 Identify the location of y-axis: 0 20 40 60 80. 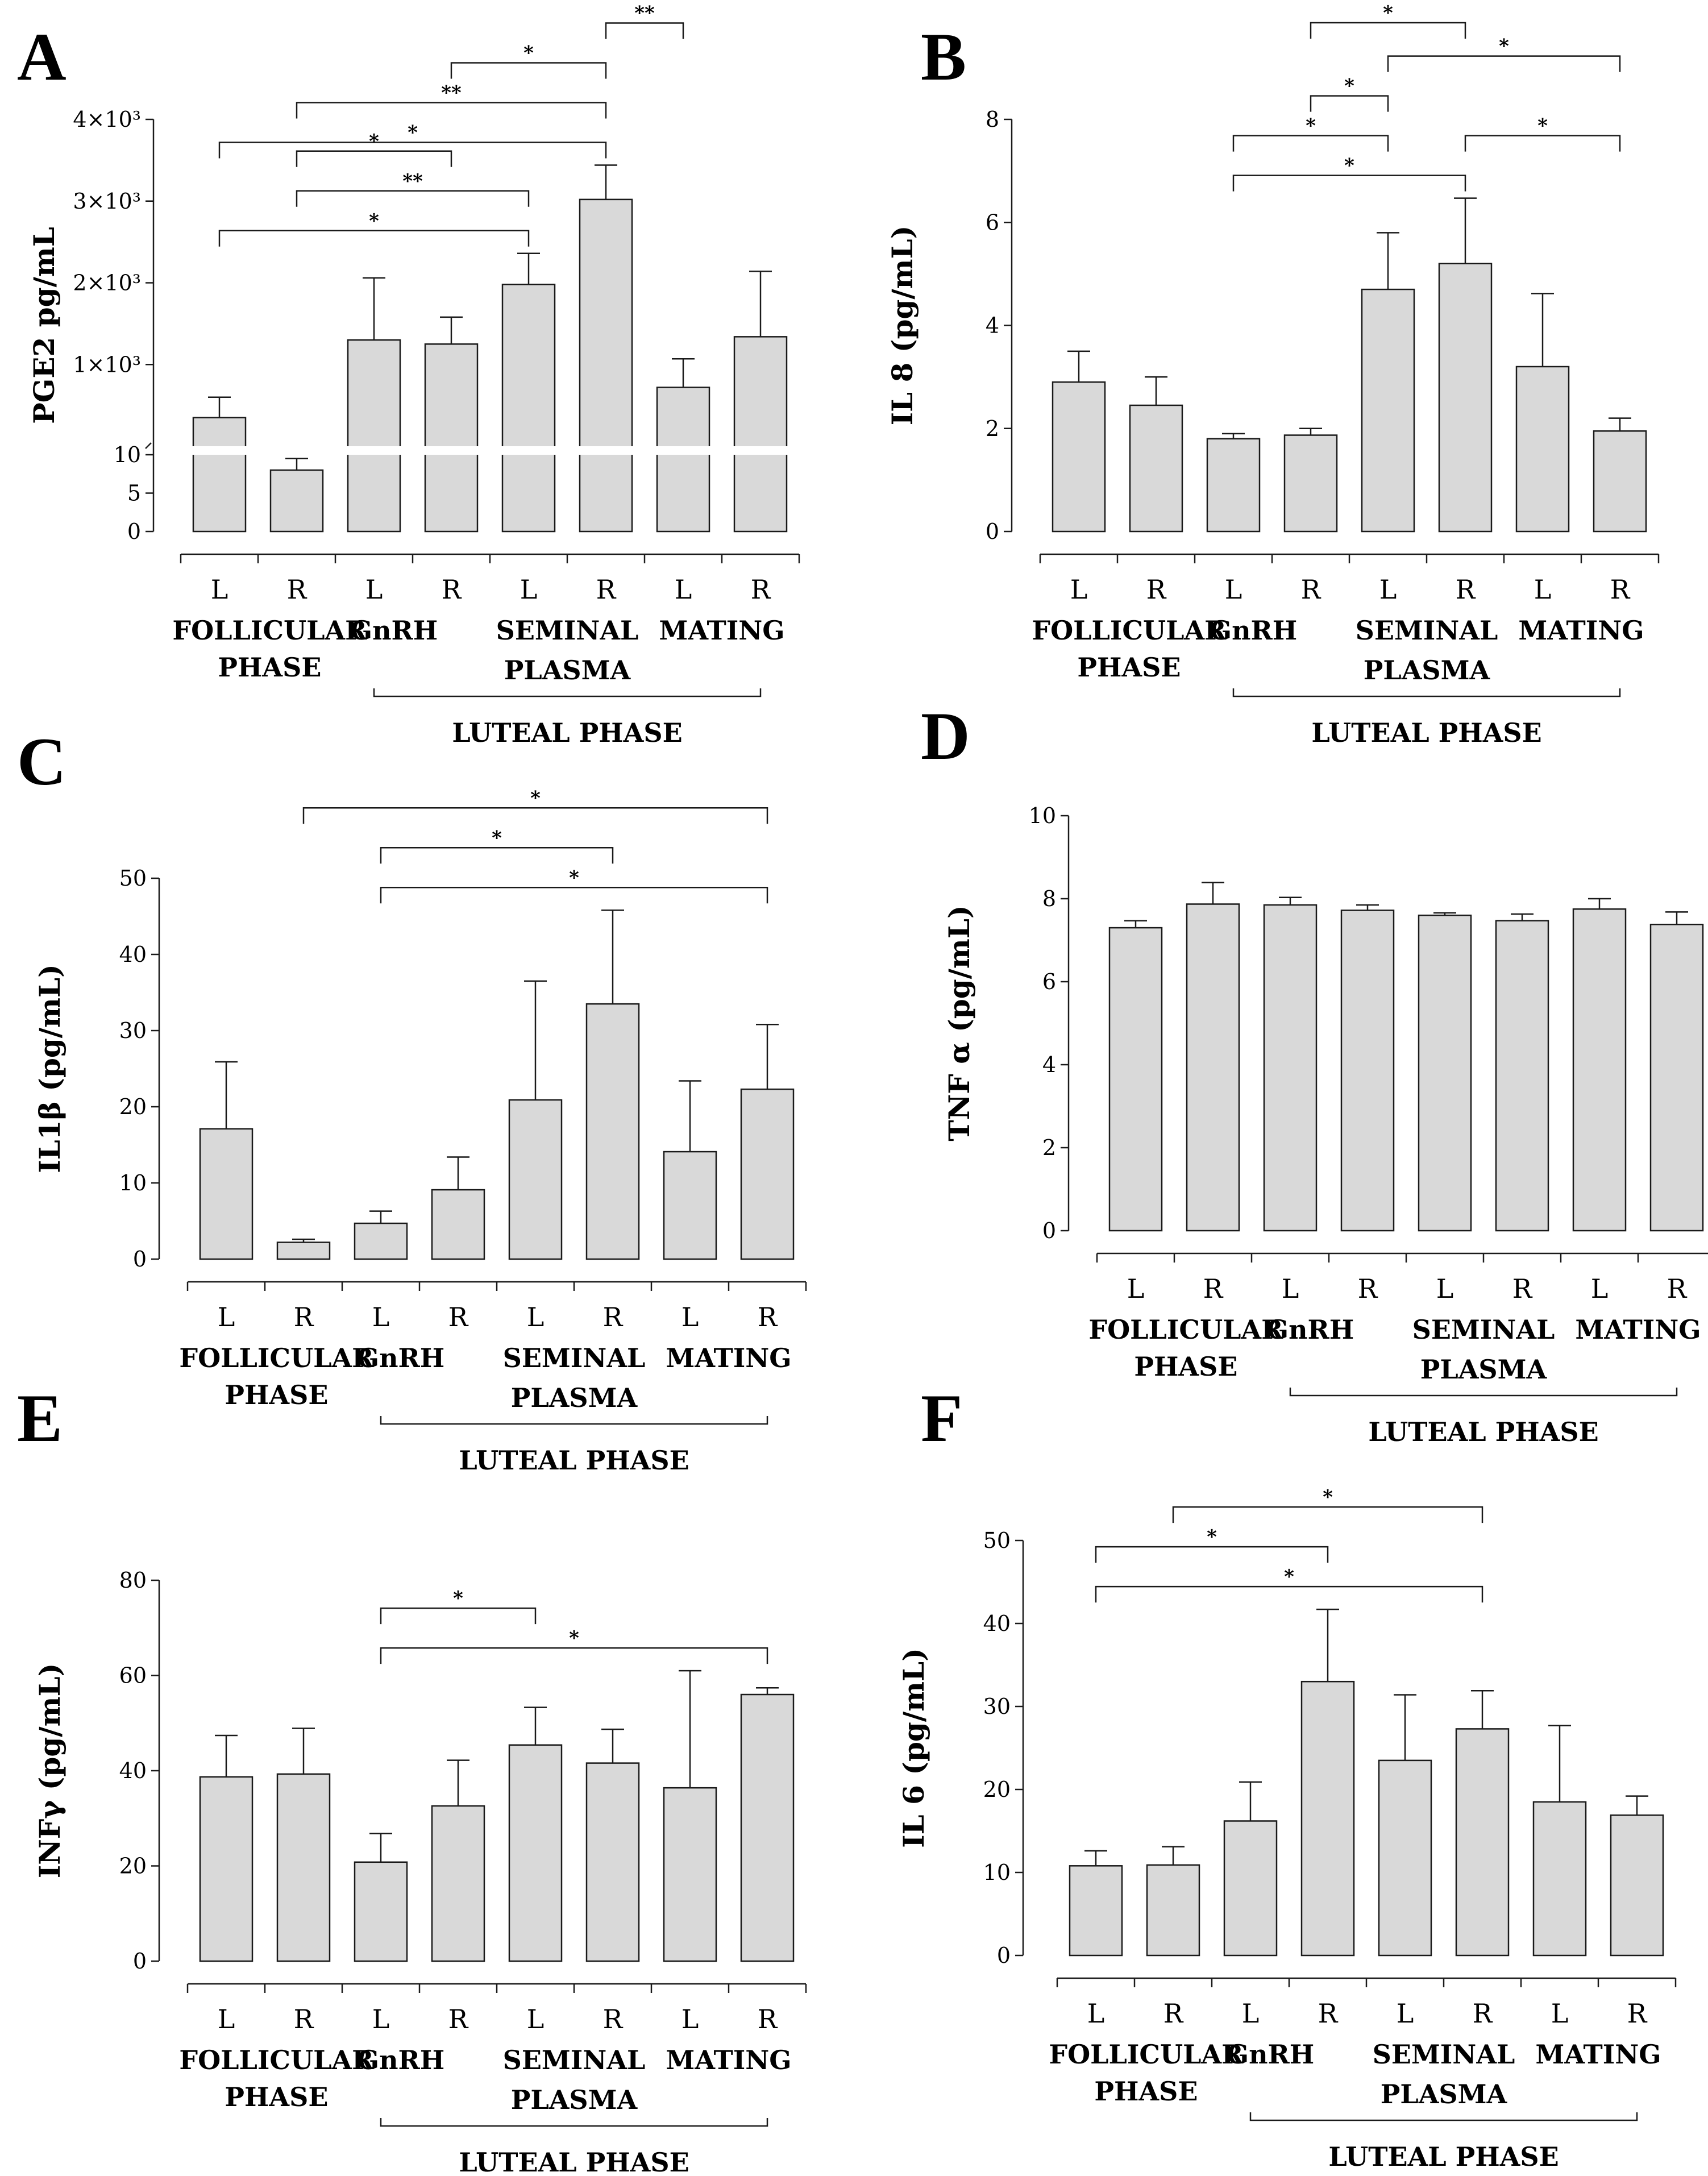
(139, 1771).